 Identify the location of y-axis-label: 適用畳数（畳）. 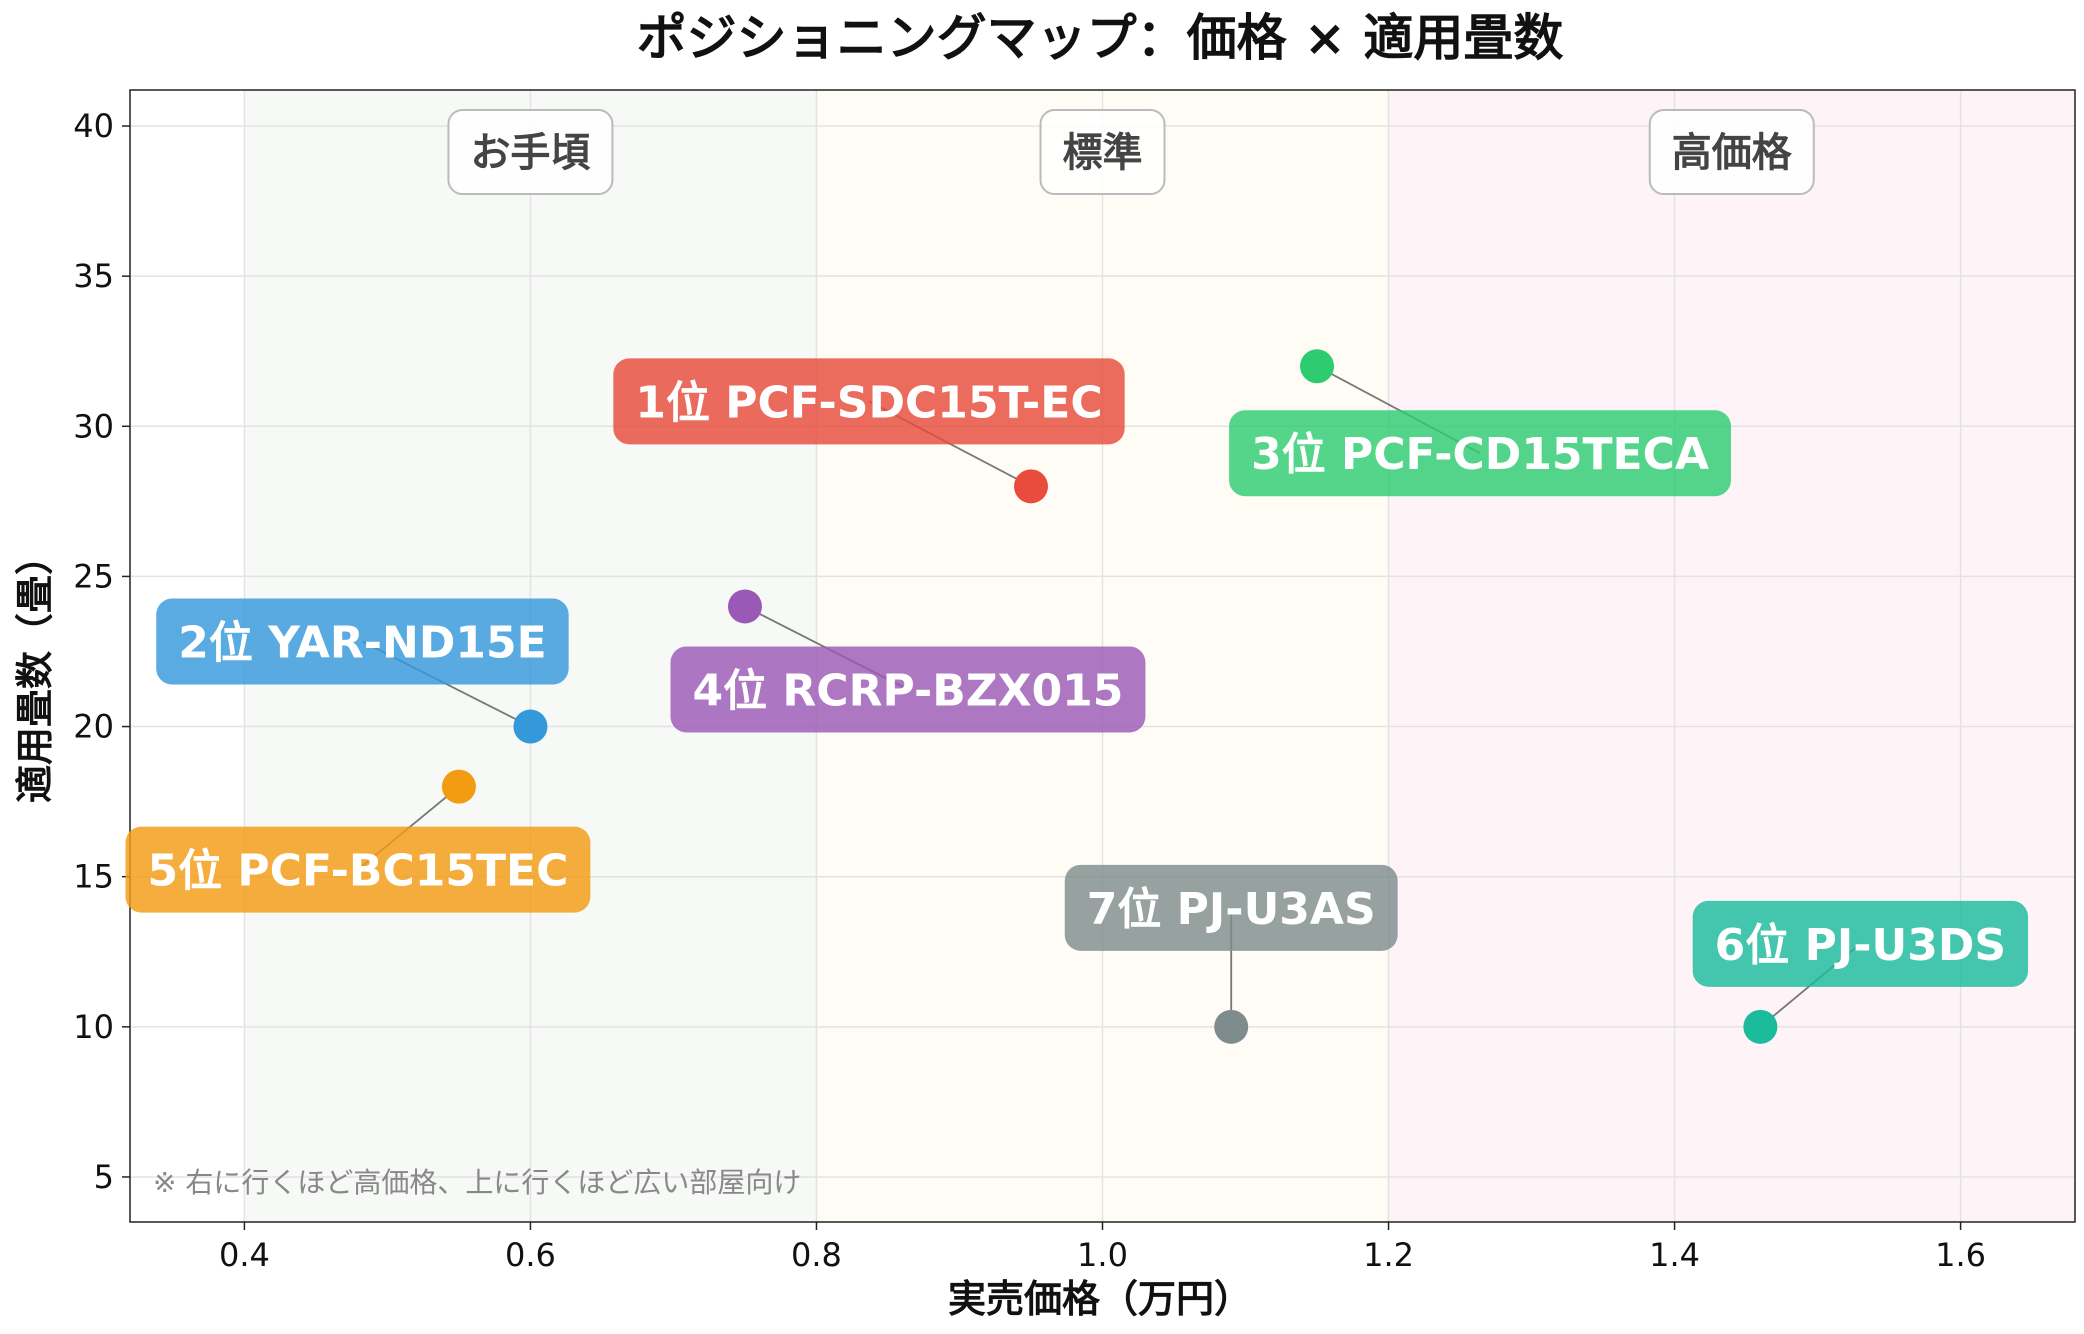
(35, 670).